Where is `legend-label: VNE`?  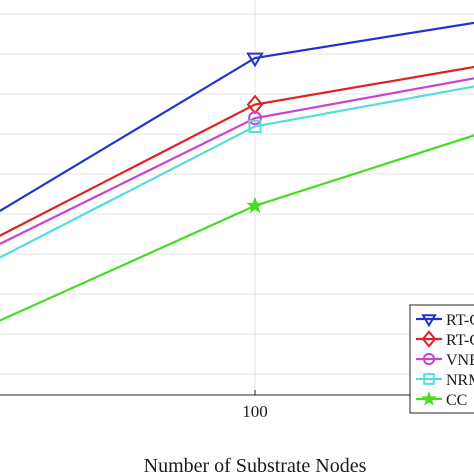 legend-label: VNE is located at coordinates (460, 360).